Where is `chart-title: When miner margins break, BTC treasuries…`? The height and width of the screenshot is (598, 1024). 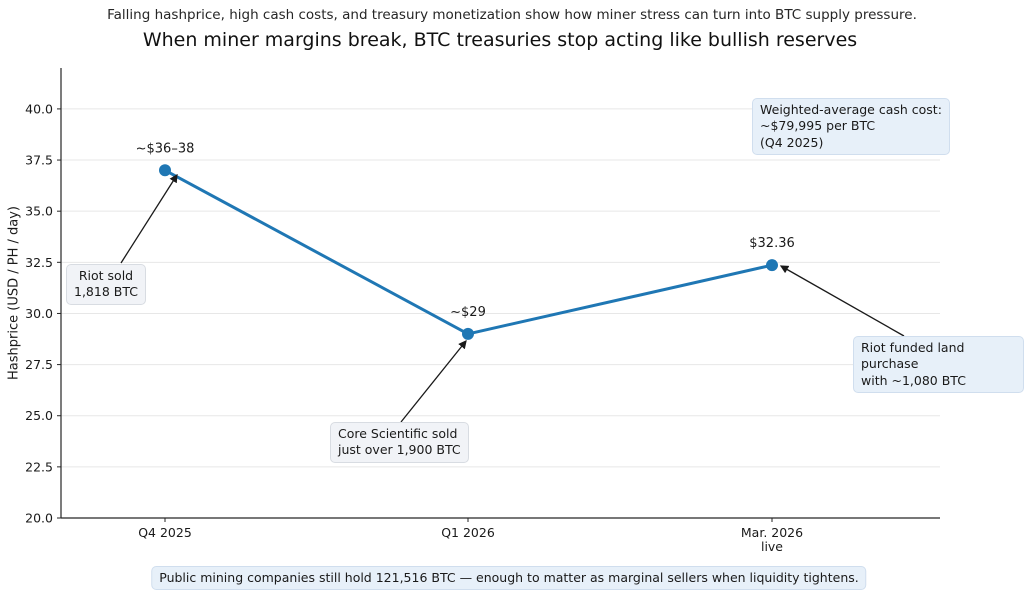 chart-title: When miner margins break, BTC treasuries… is located at coordinates (500, 40).